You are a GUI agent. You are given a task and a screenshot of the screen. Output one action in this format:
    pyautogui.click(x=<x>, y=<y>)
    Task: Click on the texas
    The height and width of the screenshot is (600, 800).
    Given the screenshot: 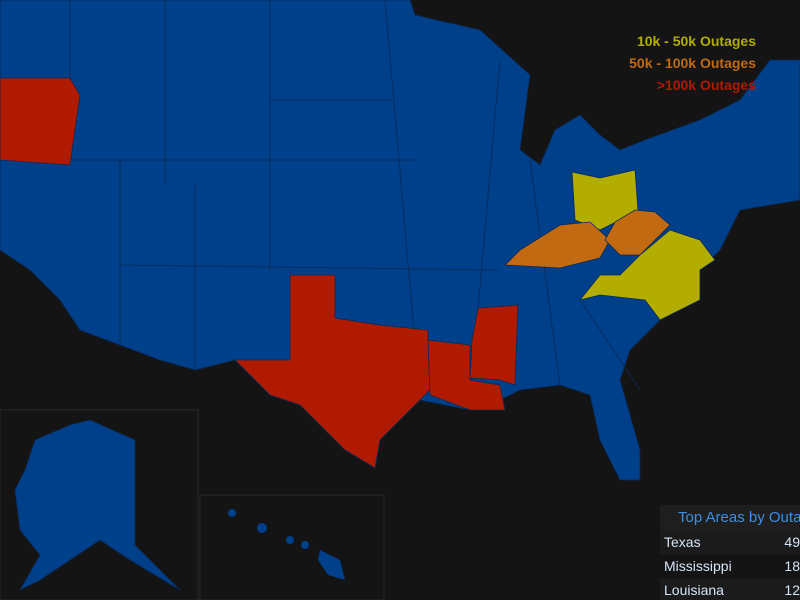 What is the action you would take?
    pyautogui.click(x=332, y=371)
    